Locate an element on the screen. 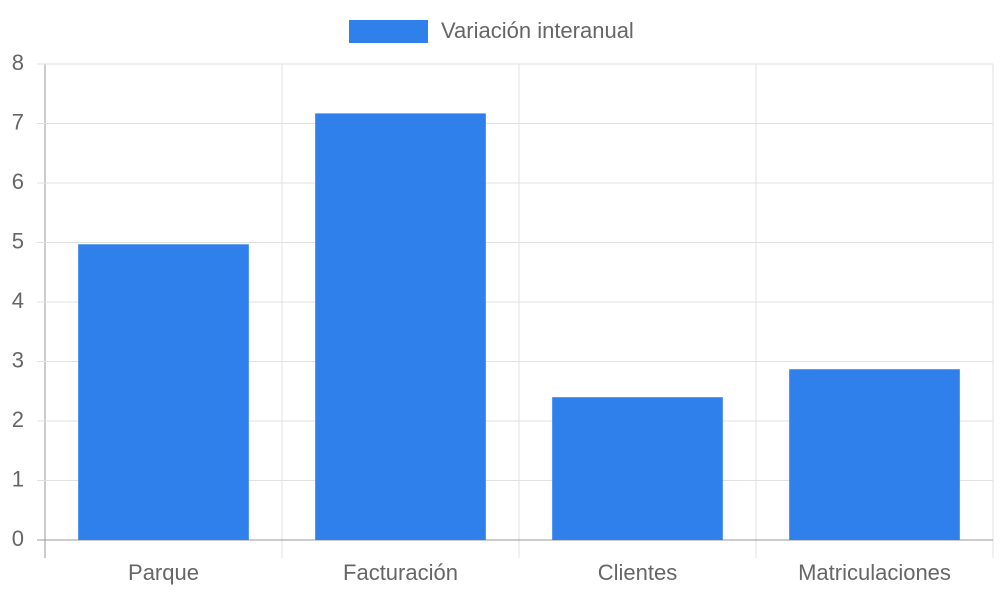  y-tick-label: 5 is located at coordinates (18, 240).